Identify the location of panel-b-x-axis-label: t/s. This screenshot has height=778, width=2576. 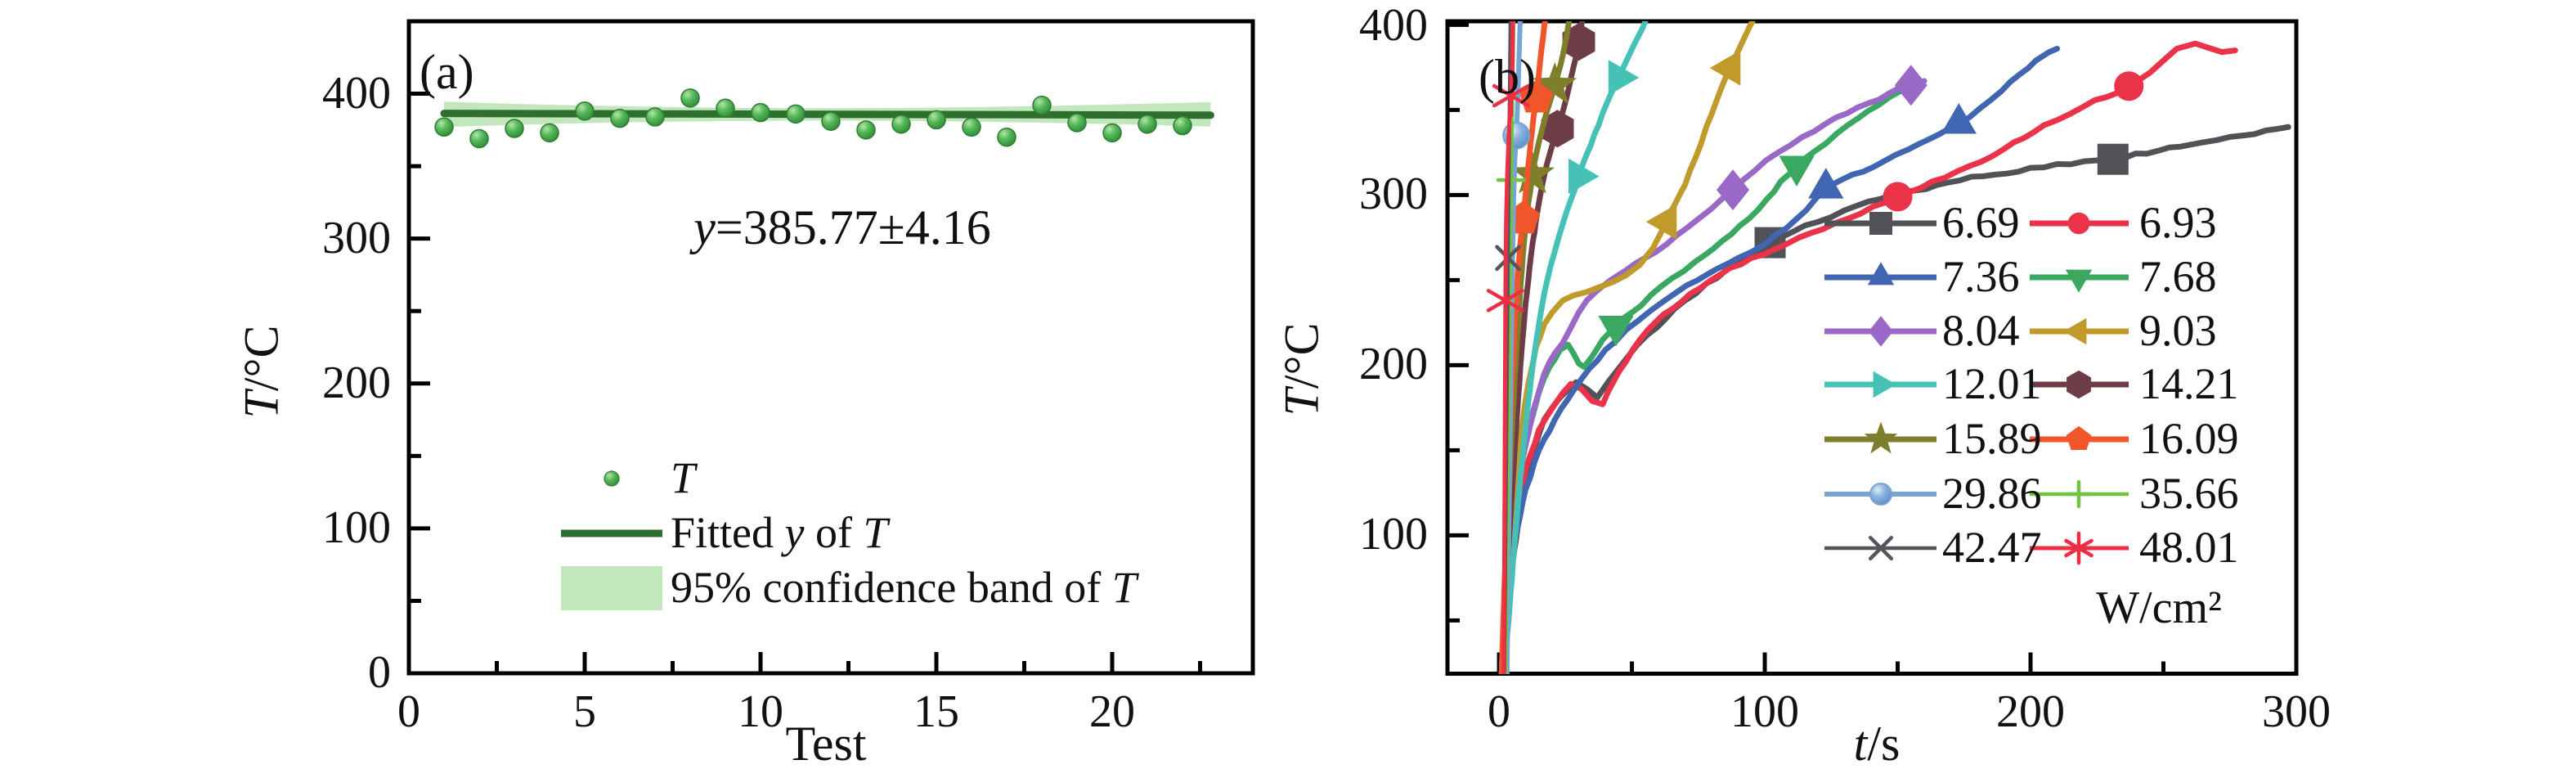
(1877, 744).